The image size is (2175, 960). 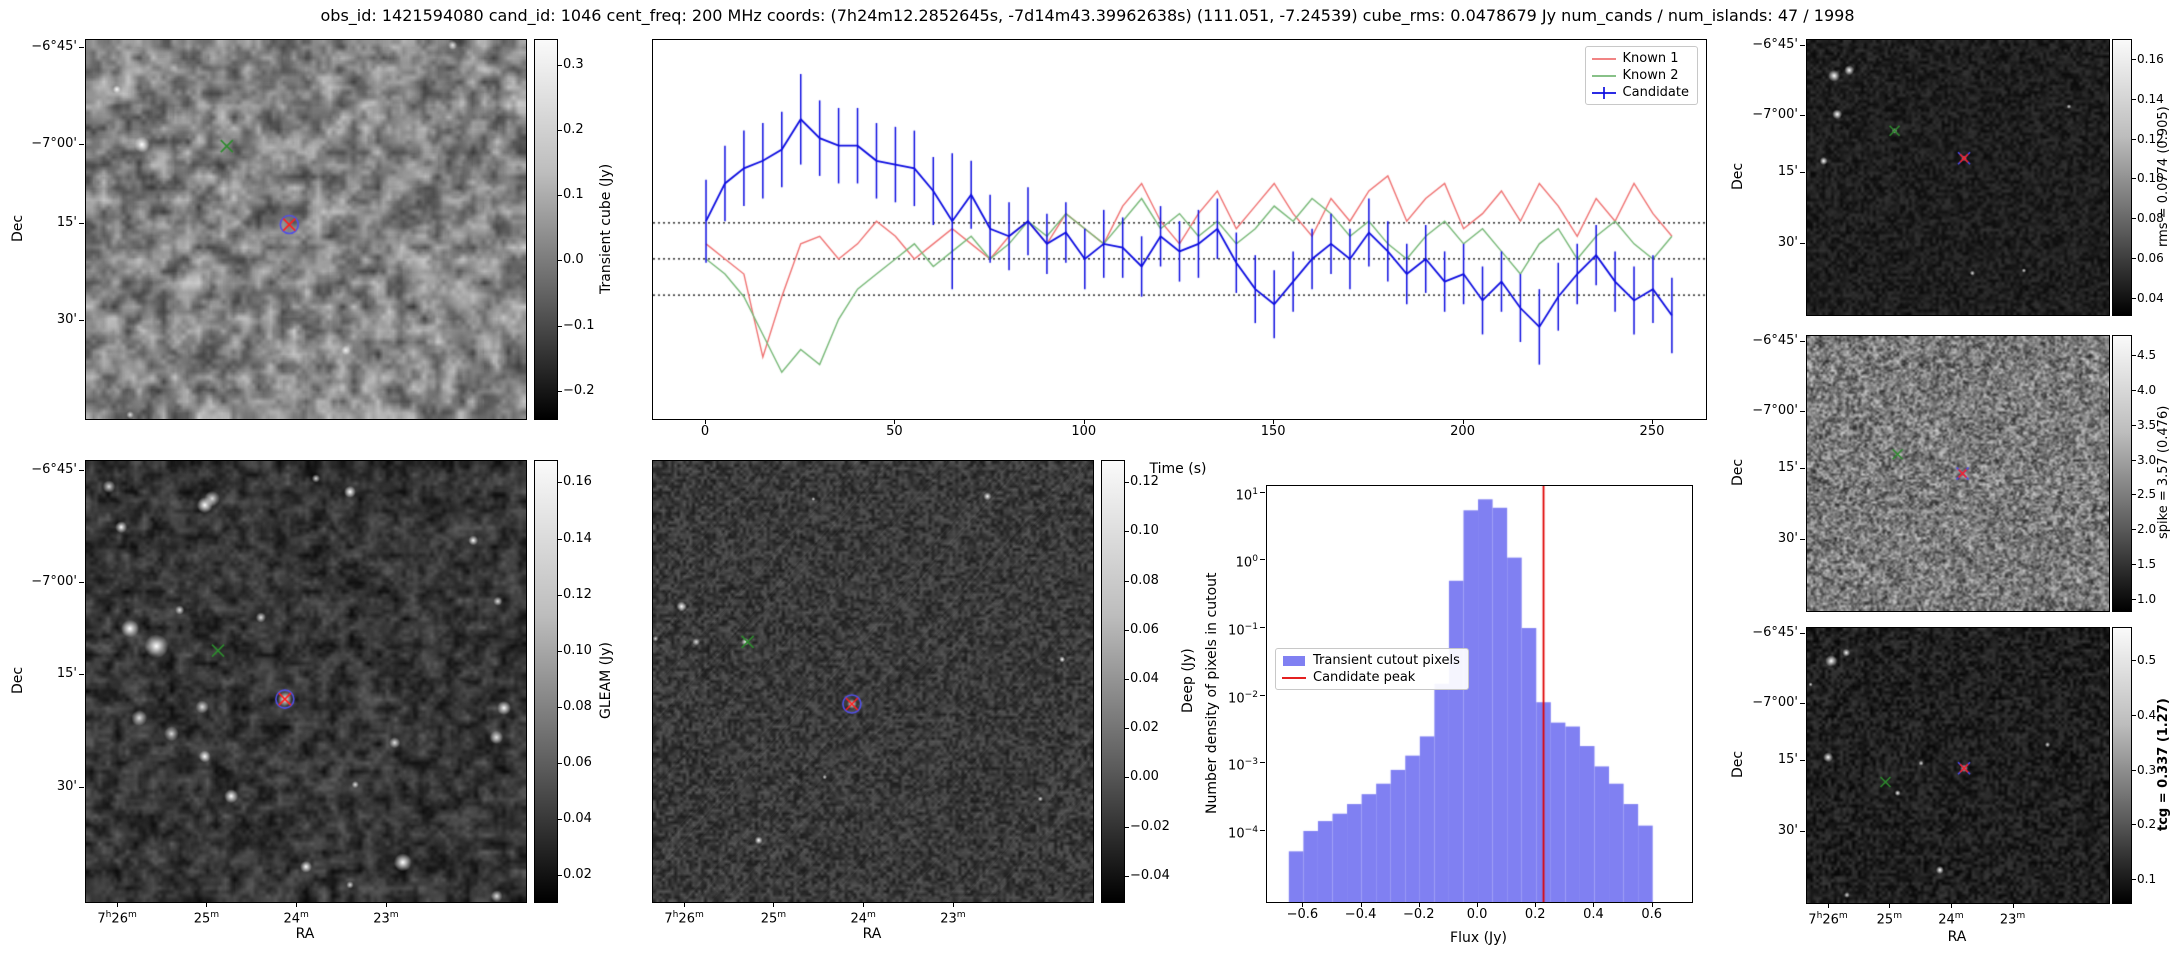 What do you see at coordinates (2147, 879) in the screenshot?
I see `colorbar-tick-label: 0.1` at bounding box center [2147, 879].